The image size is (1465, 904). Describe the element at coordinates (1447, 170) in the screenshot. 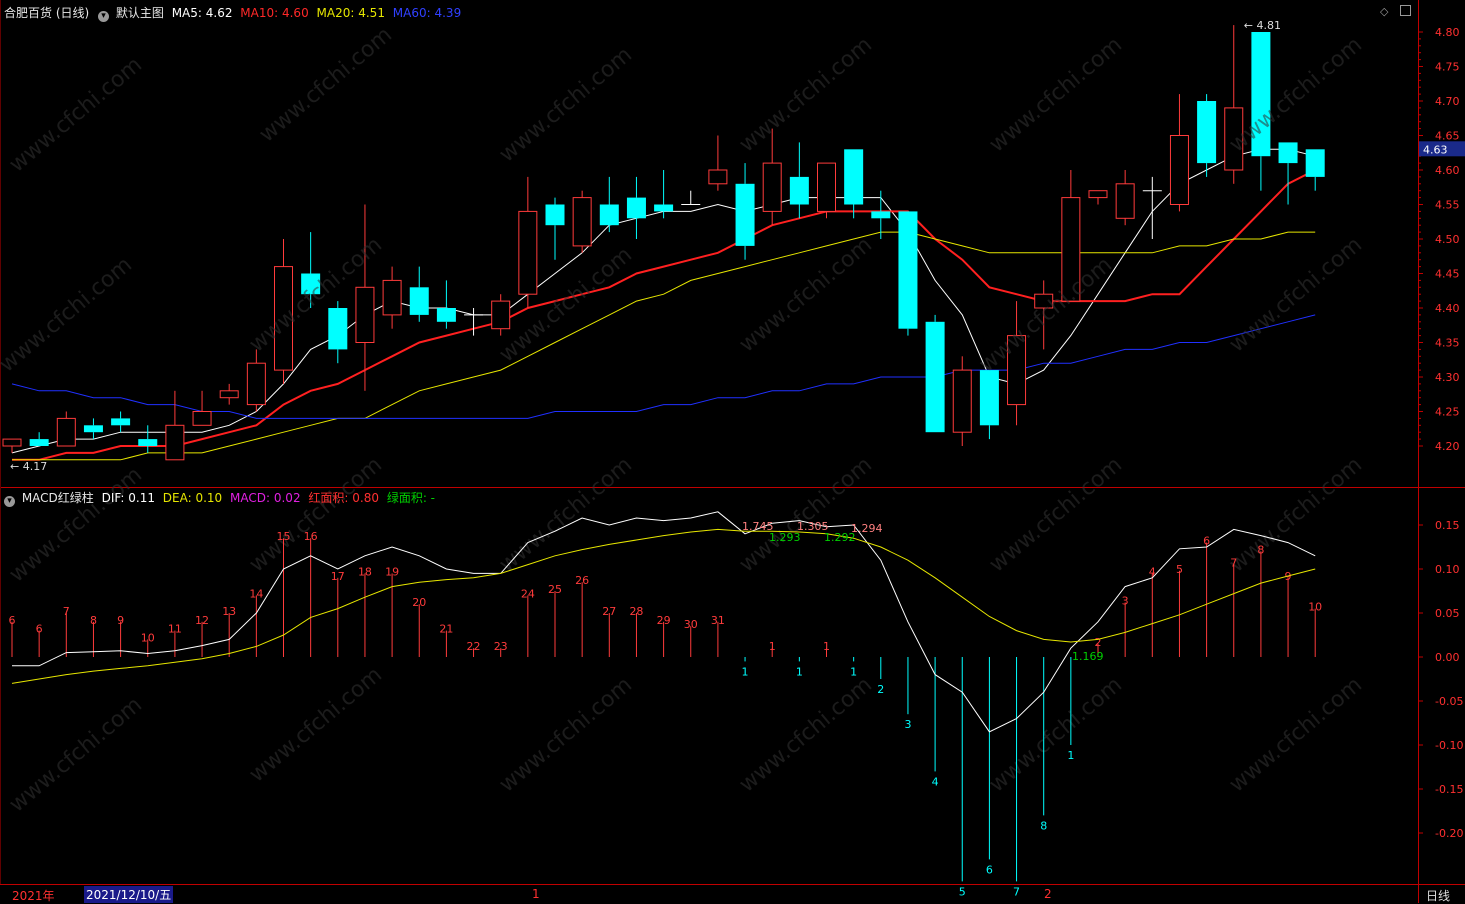

I see `price-tick-label: 4.60` at that location.